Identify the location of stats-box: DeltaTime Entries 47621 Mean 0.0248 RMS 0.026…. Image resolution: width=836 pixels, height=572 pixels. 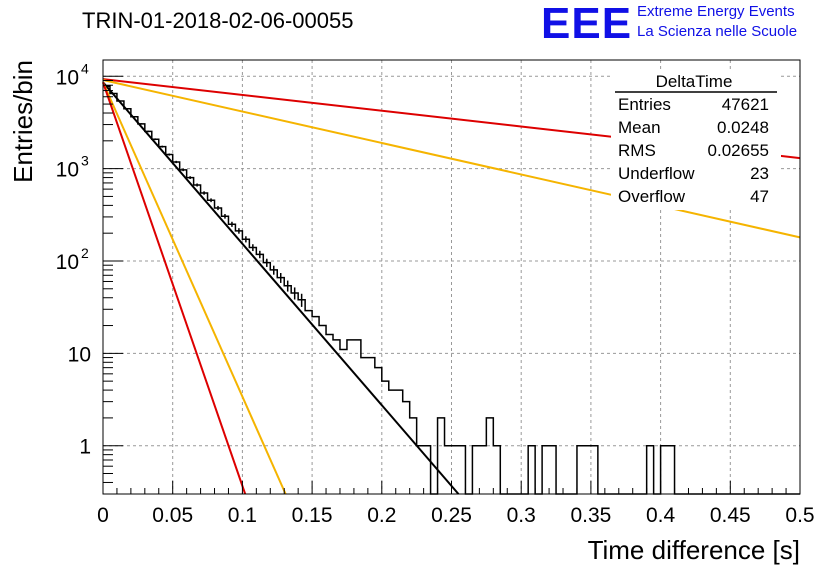
(696, 140).